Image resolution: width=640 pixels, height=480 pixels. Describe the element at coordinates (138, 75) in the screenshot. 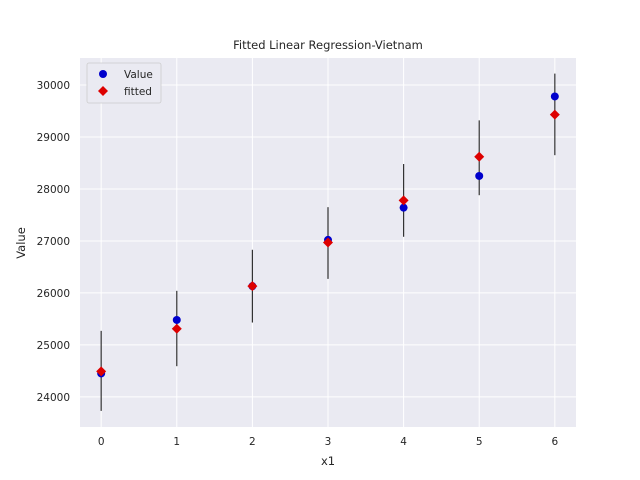

I see `legend-label-value: Value` at that location.